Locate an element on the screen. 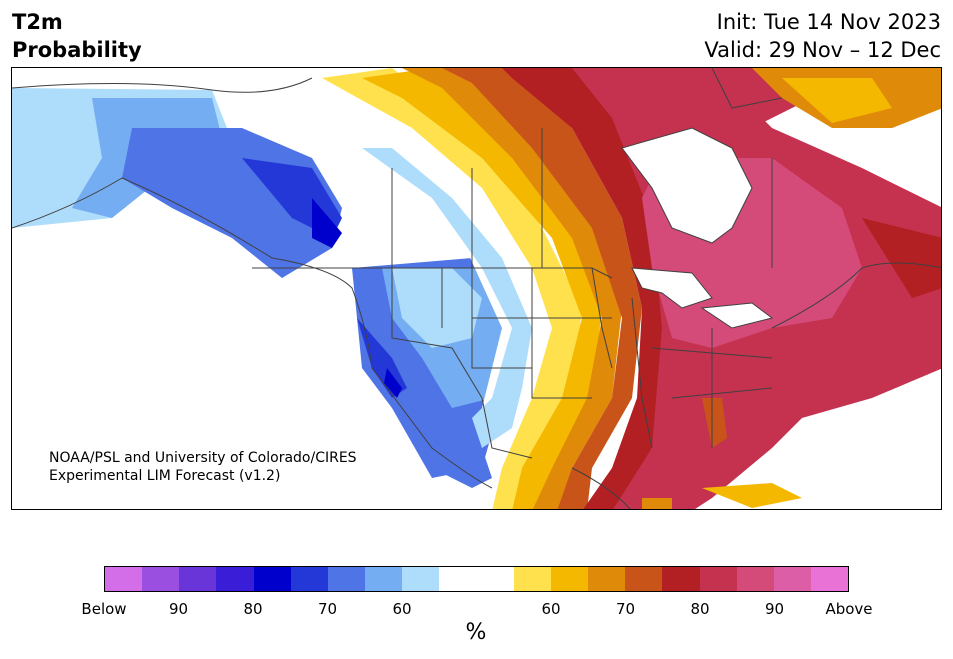 The height and width of the screenshot is (659, 953). variable-title: T2m is located at coordinates (37, 22).